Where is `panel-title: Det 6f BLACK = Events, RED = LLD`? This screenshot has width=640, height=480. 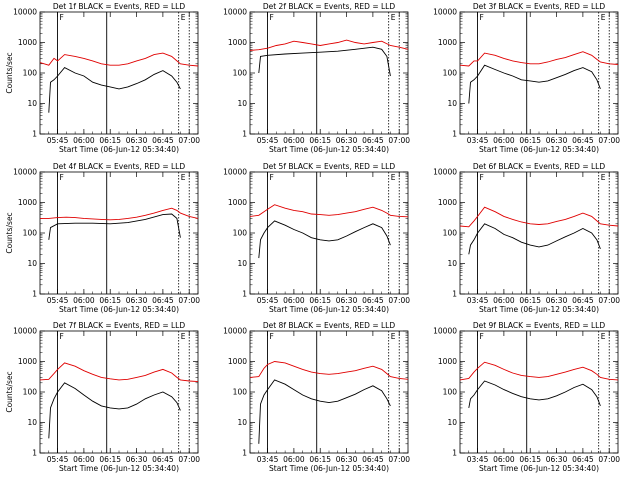
panel-title: Det 6f BLACK = Events, RED = LLD is located at coordinates (539, 166).